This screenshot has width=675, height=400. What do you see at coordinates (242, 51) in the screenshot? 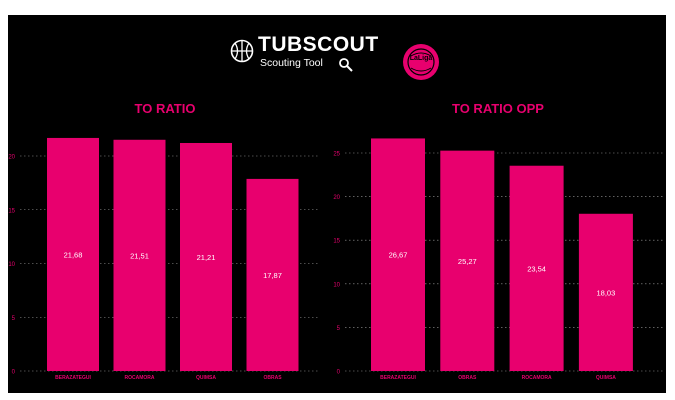
I see `basketball-icon` at bounding box center [242, 51].